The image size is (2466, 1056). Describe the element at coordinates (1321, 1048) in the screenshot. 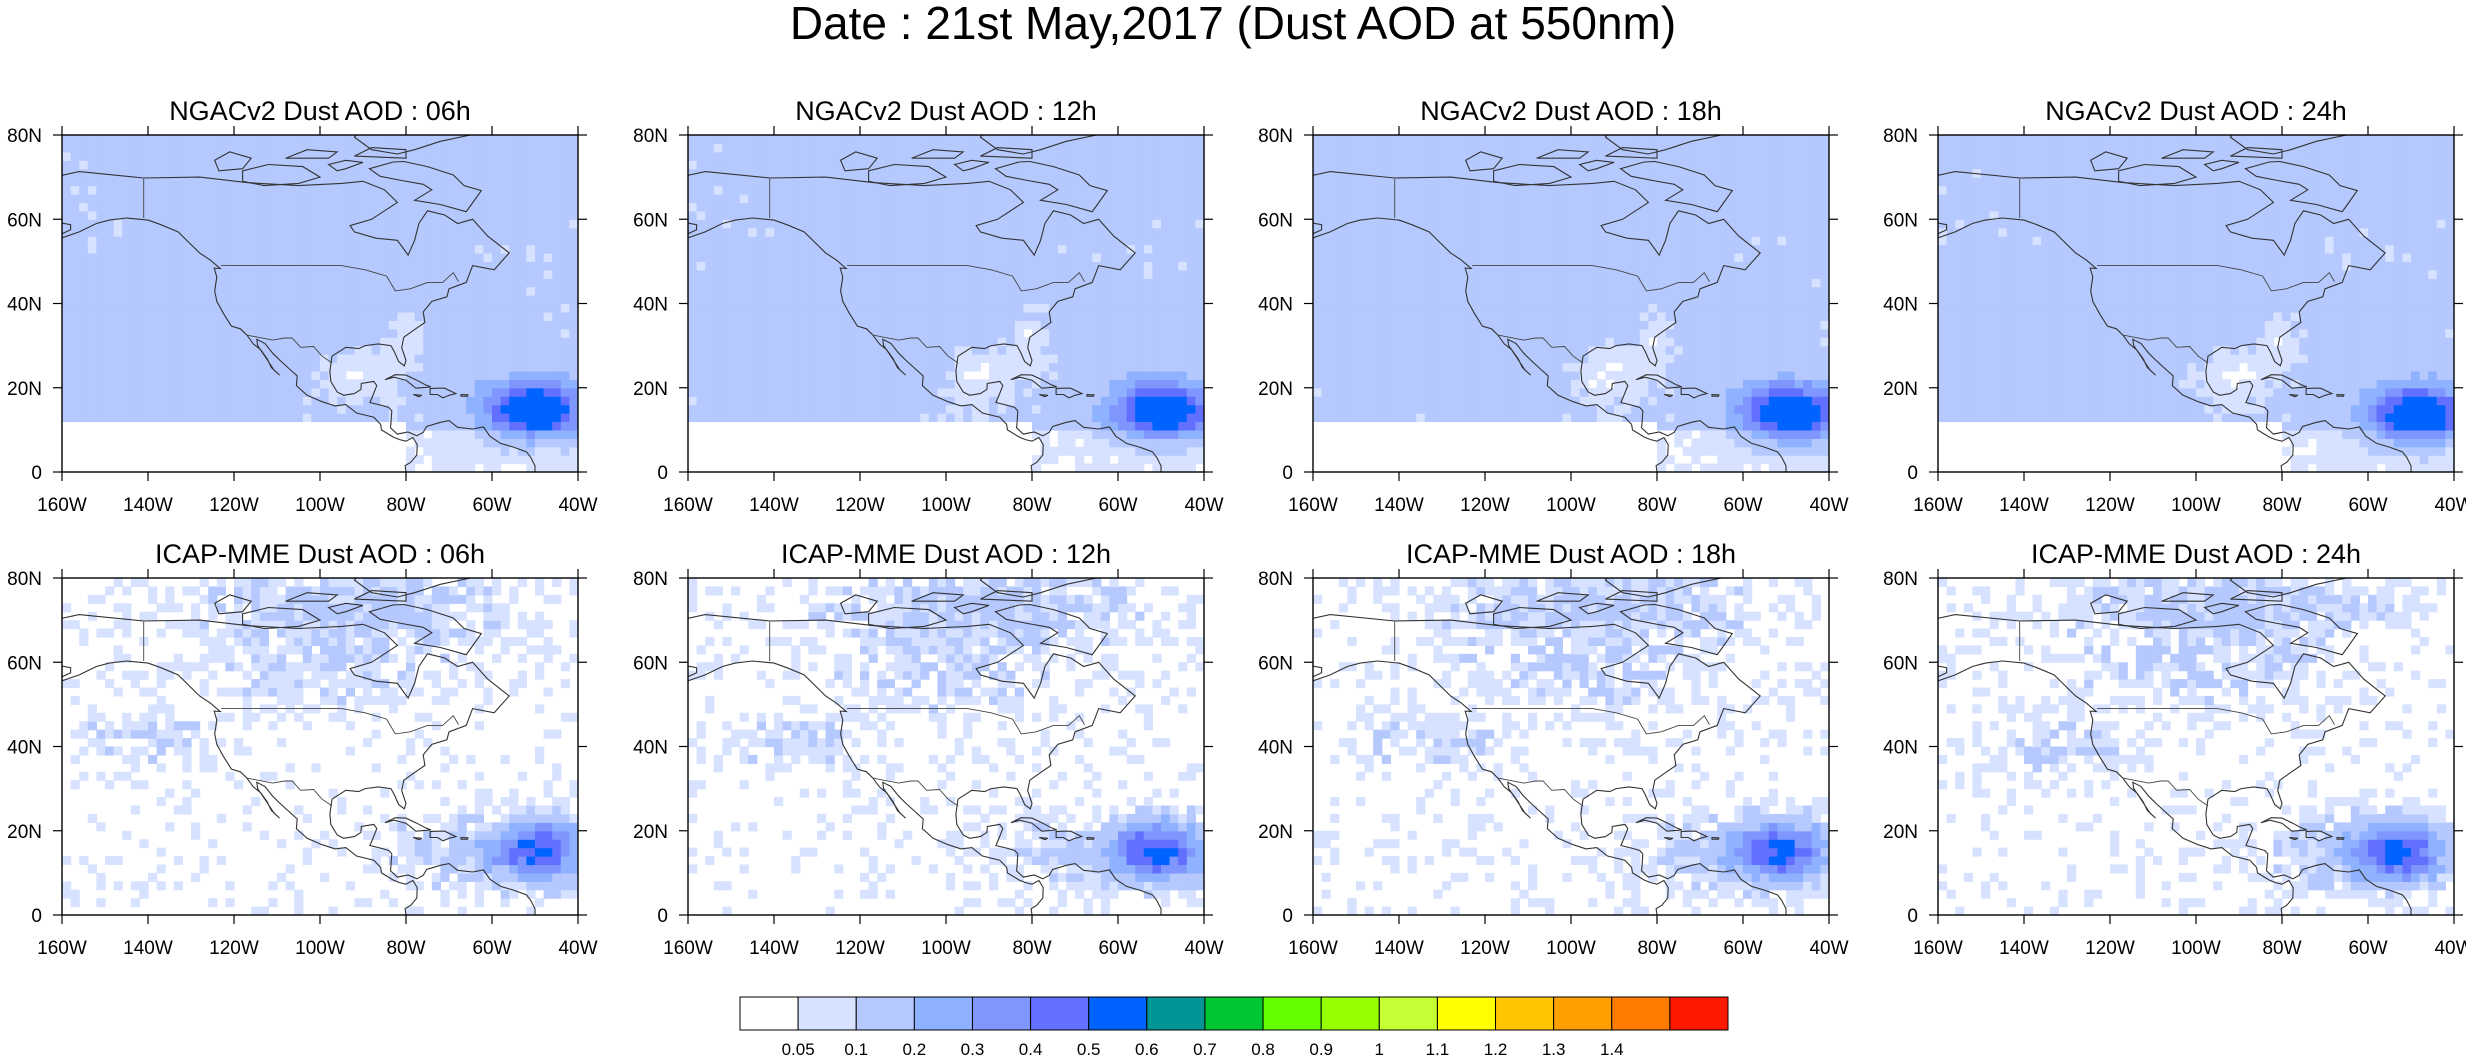

I see `colorbar-label: 0.9` at that location.